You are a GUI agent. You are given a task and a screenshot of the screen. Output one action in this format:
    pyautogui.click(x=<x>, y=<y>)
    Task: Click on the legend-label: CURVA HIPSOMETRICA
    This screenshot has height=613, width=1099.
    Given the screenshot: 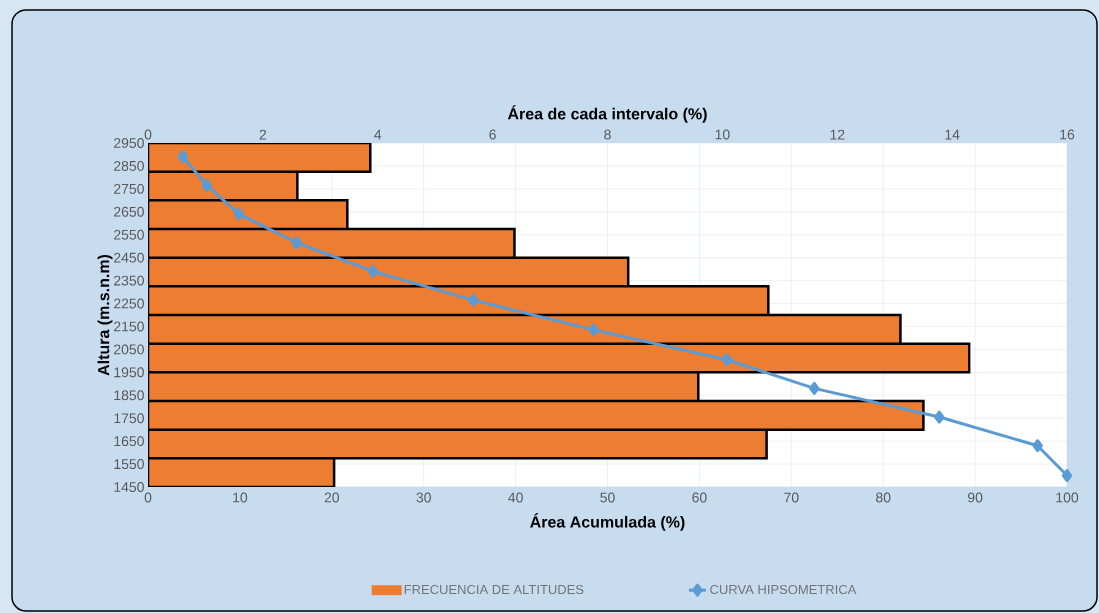 What is the action you would take?
    pyautogui.click(x=783, y=589)
    